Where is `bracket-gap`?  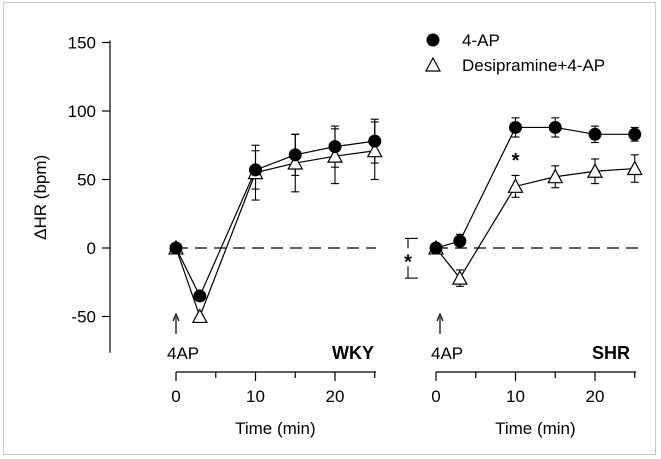 bracket-gap is located at coordinates (408, 257).